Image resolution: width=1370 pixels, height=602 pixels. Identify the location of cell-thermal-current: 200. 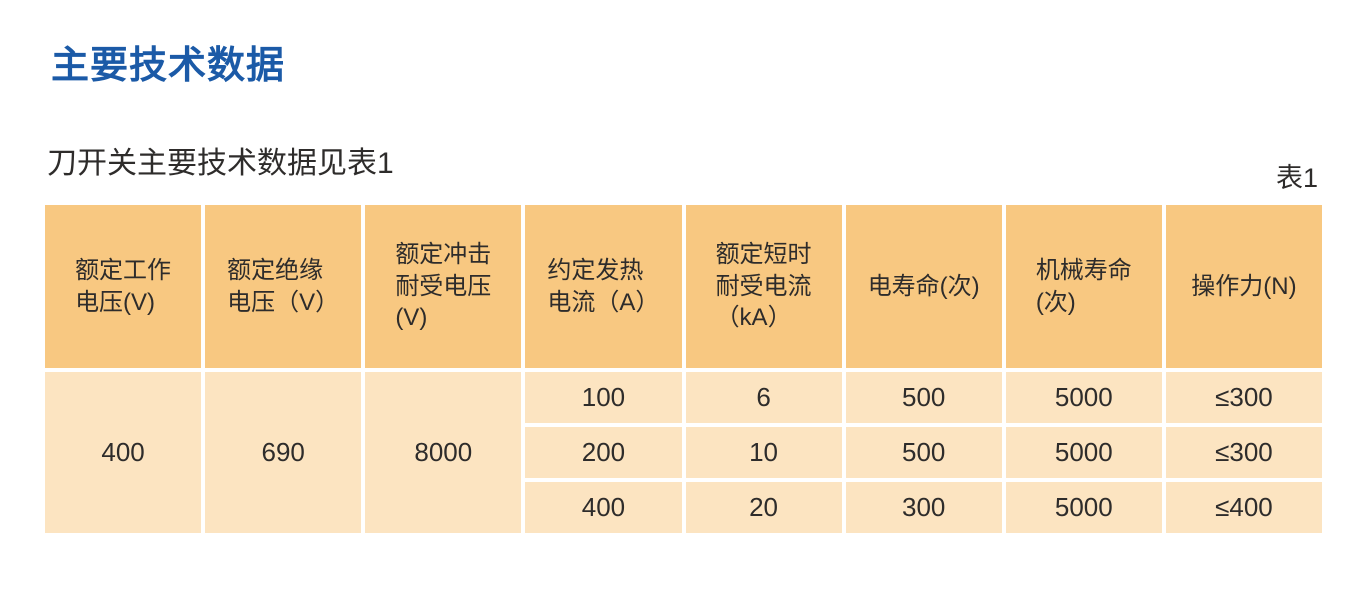
(603, 452).